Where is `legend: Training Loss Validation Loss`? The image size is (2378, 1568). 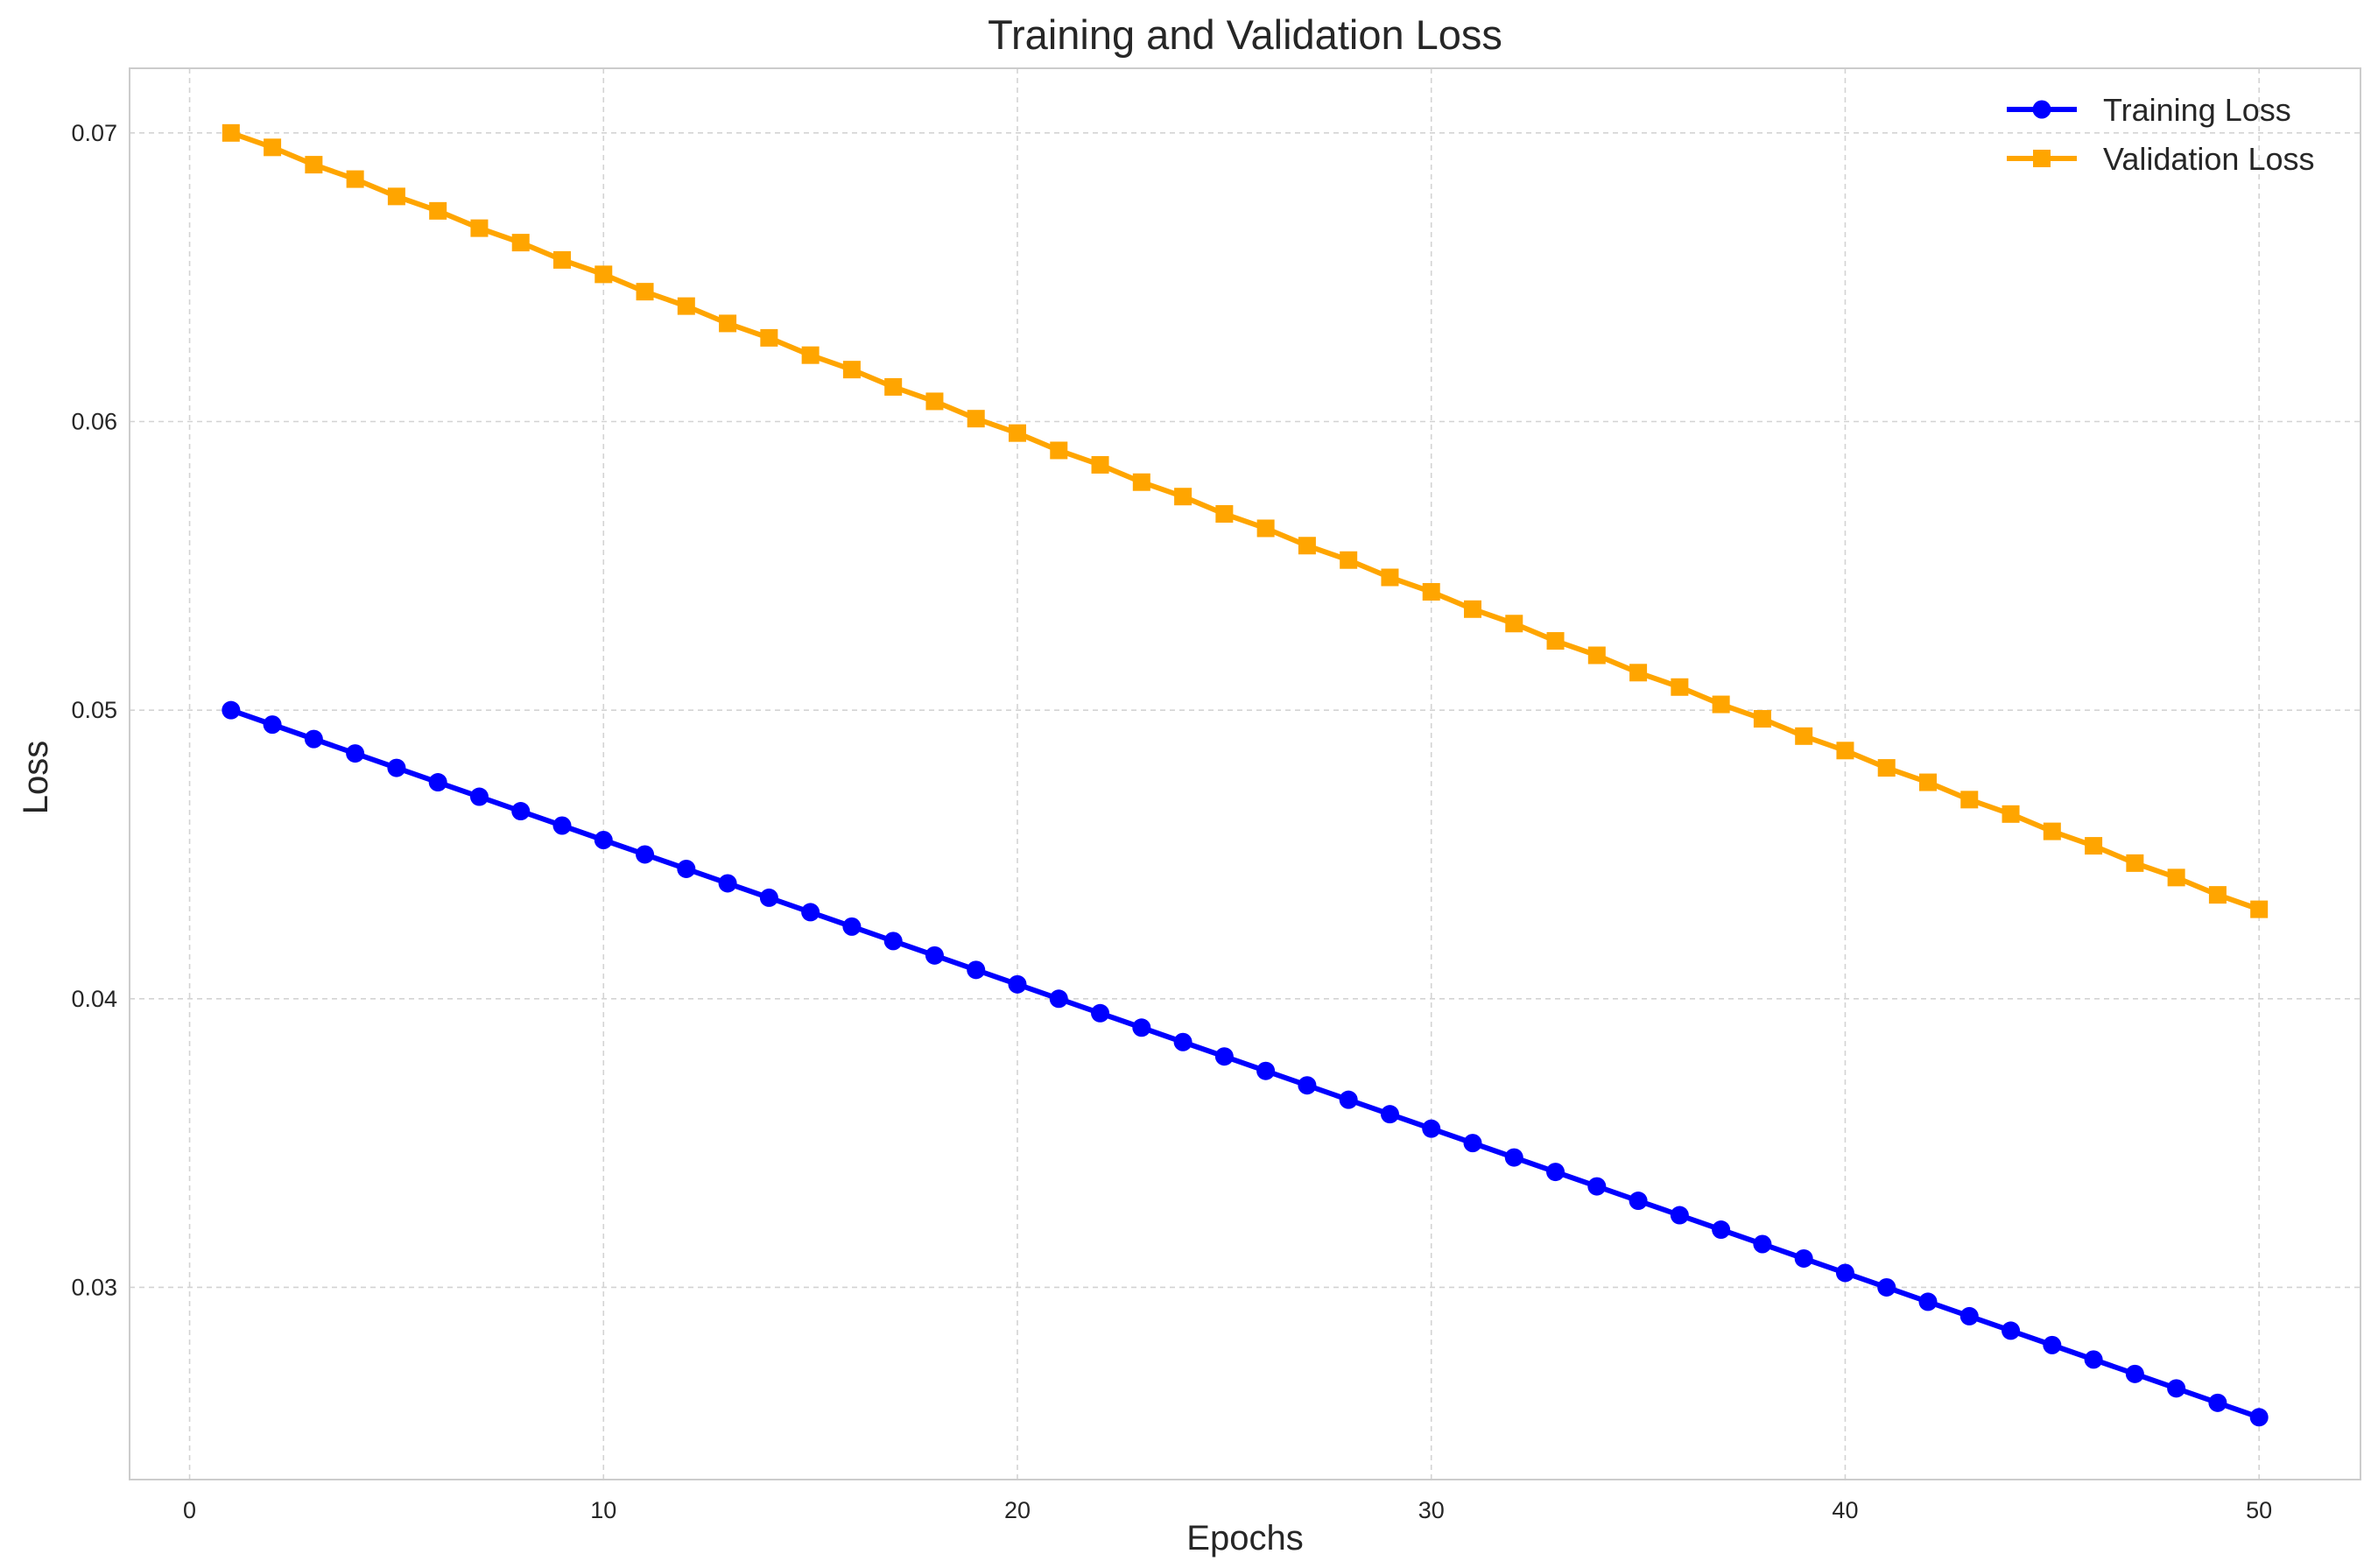
legend: Training Loss Validation Loss is located at coordinates (2161, 135).